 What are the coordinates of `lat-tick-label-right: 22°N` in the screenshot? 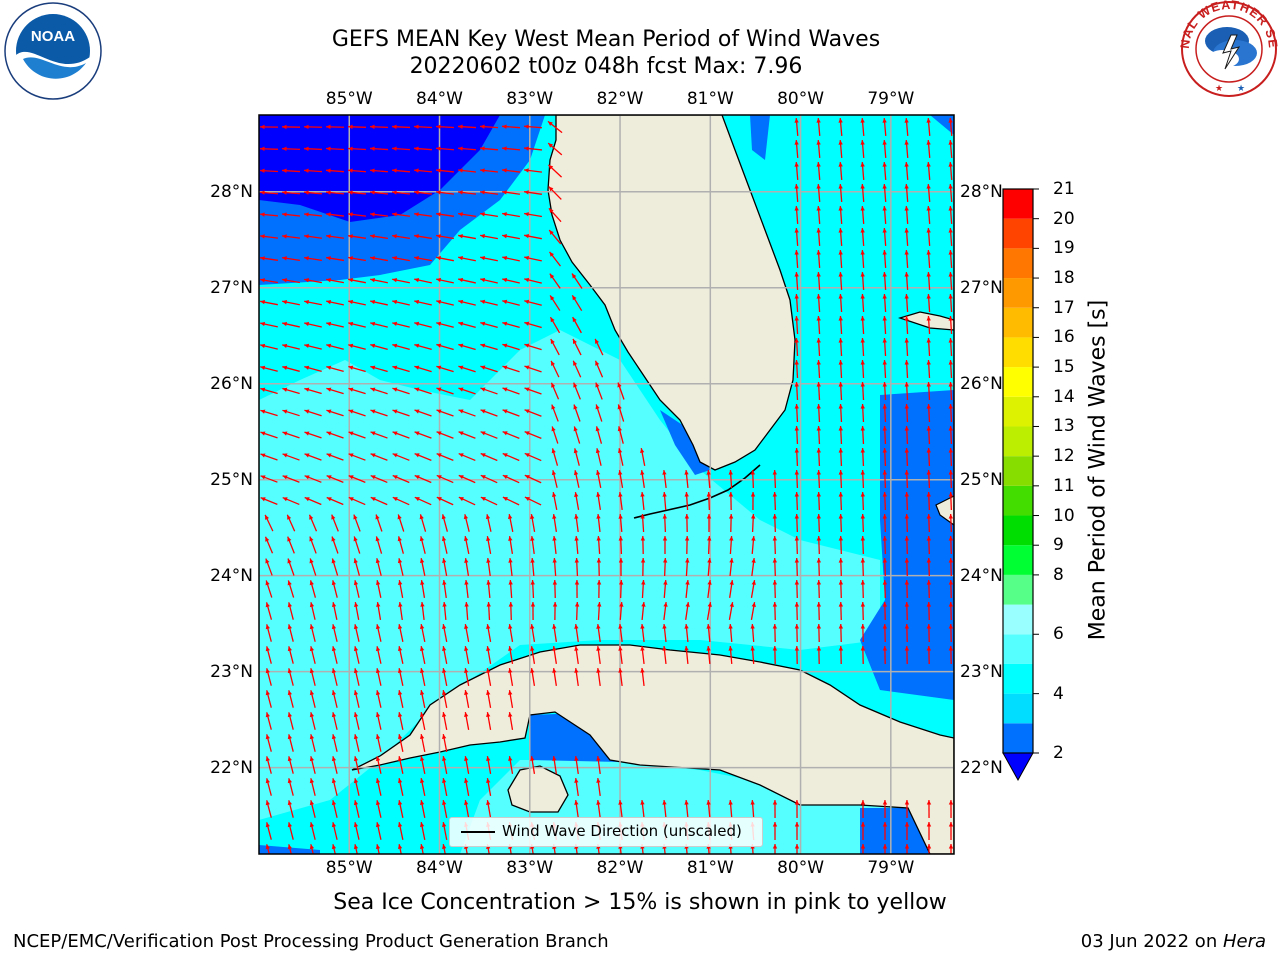 It's located at (981, 767).